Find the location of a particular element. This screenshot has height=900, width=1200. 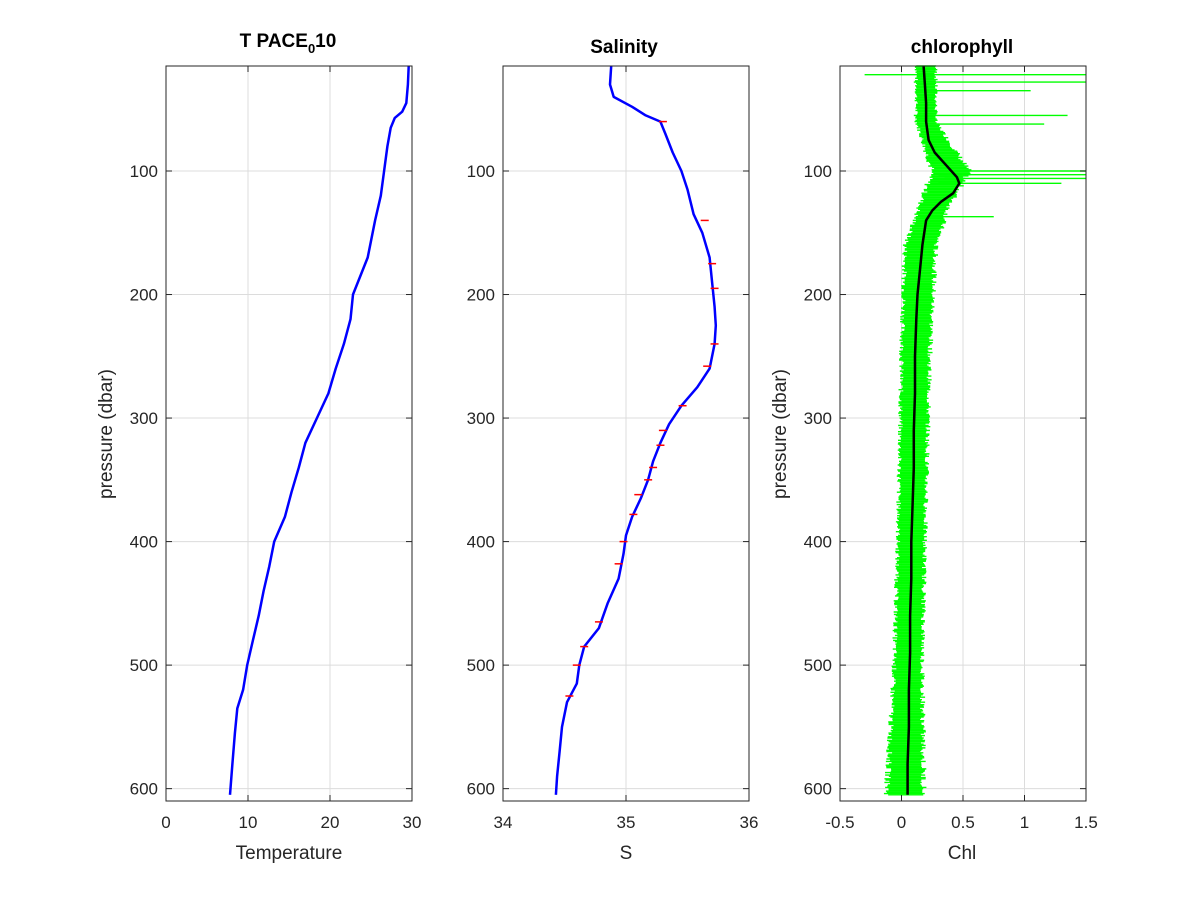

salinity-y-tick-label: 600 is located at coordinates (481, 789).